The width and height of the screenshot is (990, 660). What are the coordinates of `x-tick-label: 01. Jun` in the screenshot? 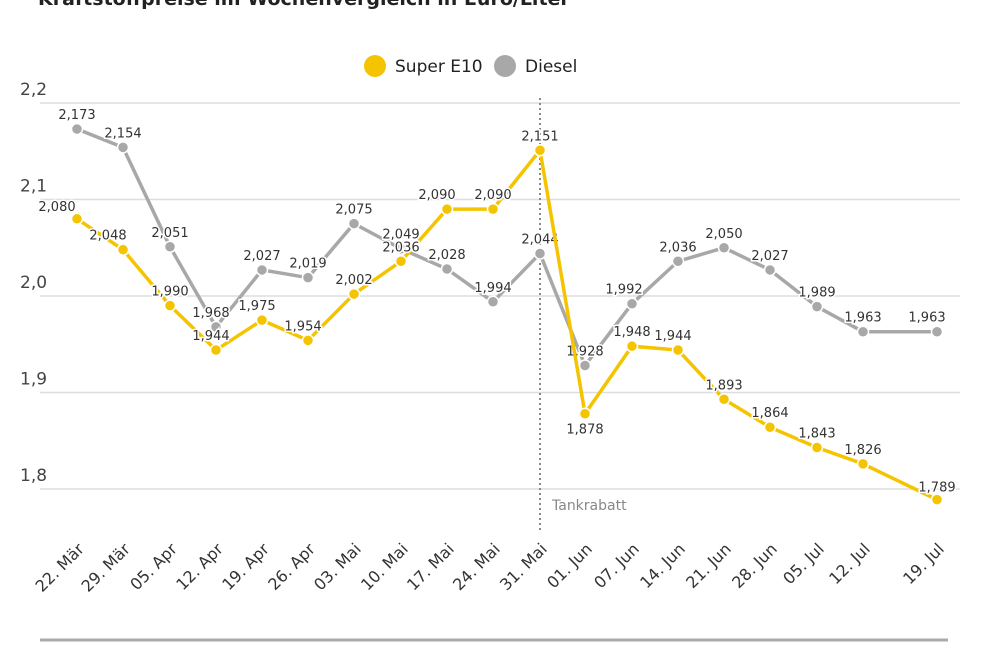 It's located at (569, 565).